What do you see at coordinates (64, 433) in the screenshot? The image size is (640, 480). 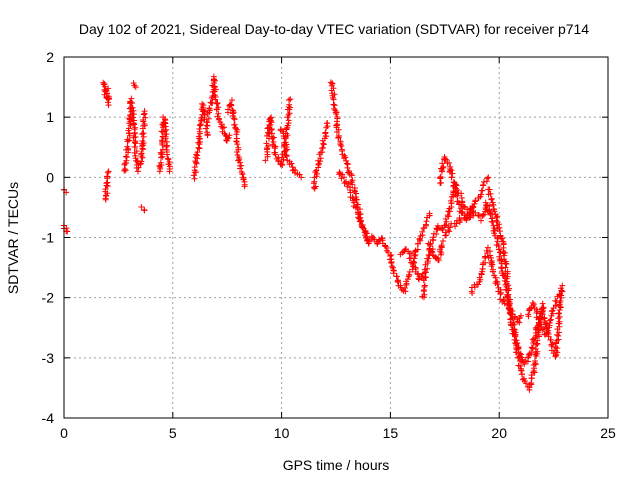 I see `x-tick-label: 0` at bounding box center [64, 433].